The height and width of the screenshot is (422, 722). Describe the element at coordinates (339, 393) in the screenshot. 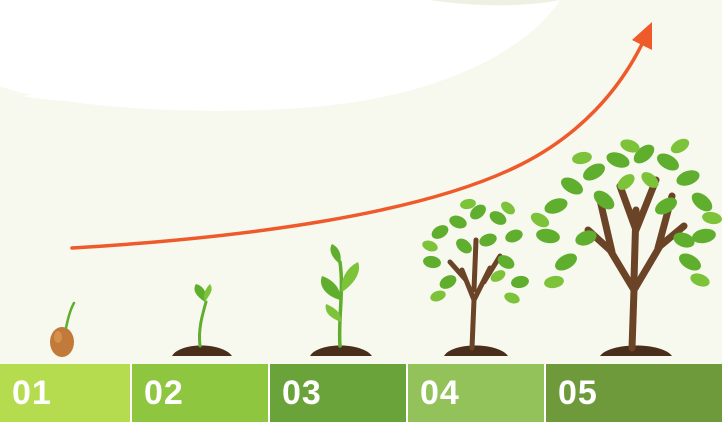

I see `stage-3-segment: 03` at that location.